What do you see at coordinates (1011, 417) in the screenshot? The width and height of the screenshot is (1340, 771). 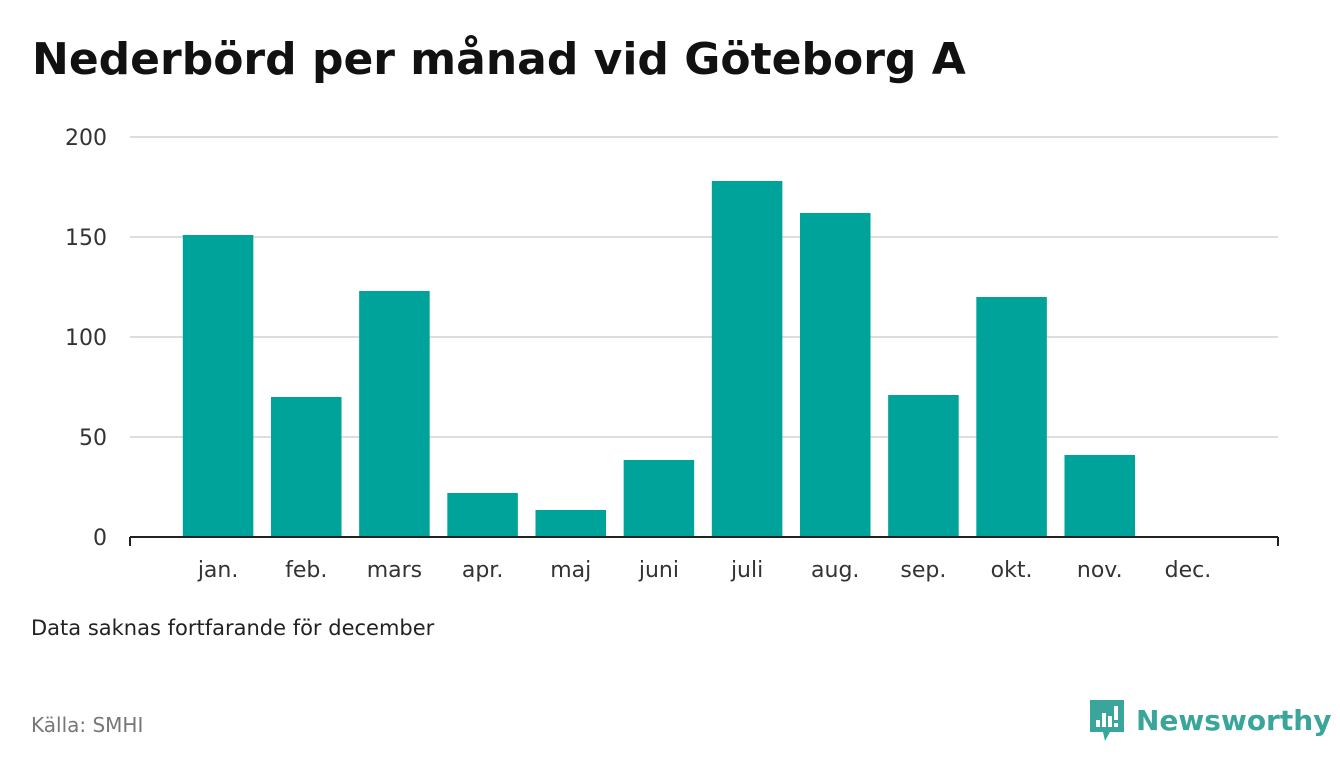 I see `bar-okt` at bounding box center [1011, 417].